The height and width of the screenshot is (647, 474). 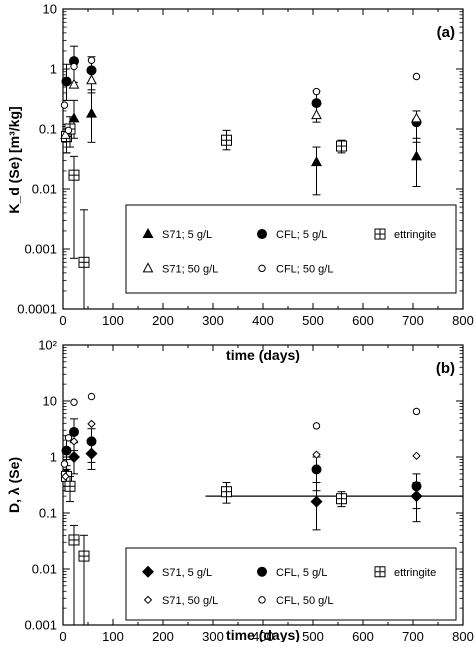 What do you see at coordinates (304, 269) in the screenshot?
I see `legend-label: CFL; 50 g/L` at bounding box center [304, 269].